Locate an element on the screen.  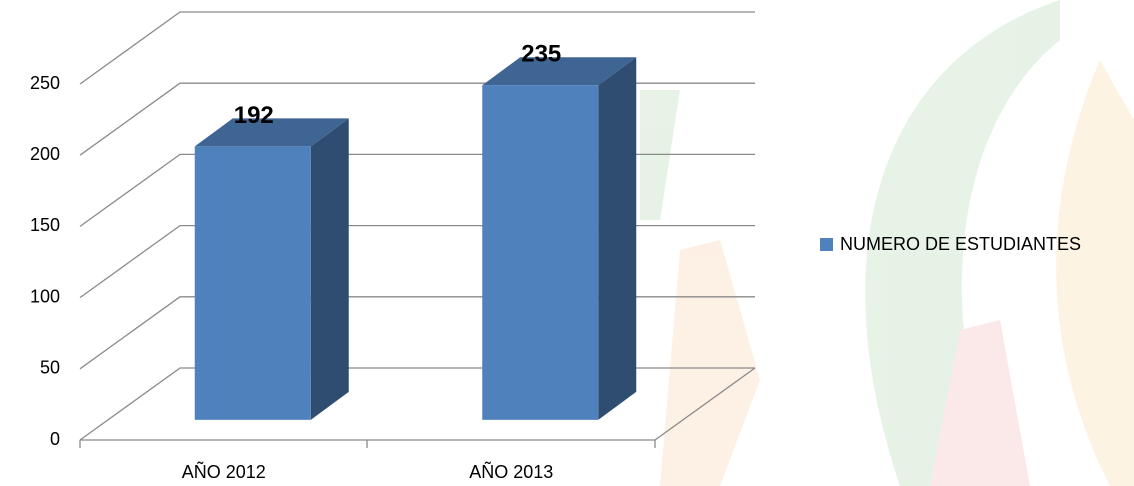
y-tick-label: 50 is located at coordinates (50, 368).